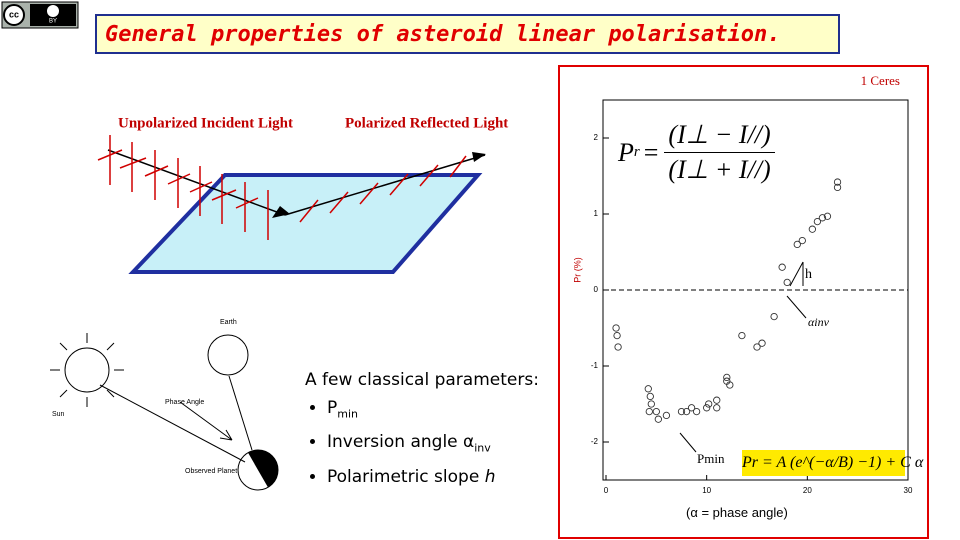 The width and height of the screenshot is (960, 540). I want to click on surface, so click(305, 223).